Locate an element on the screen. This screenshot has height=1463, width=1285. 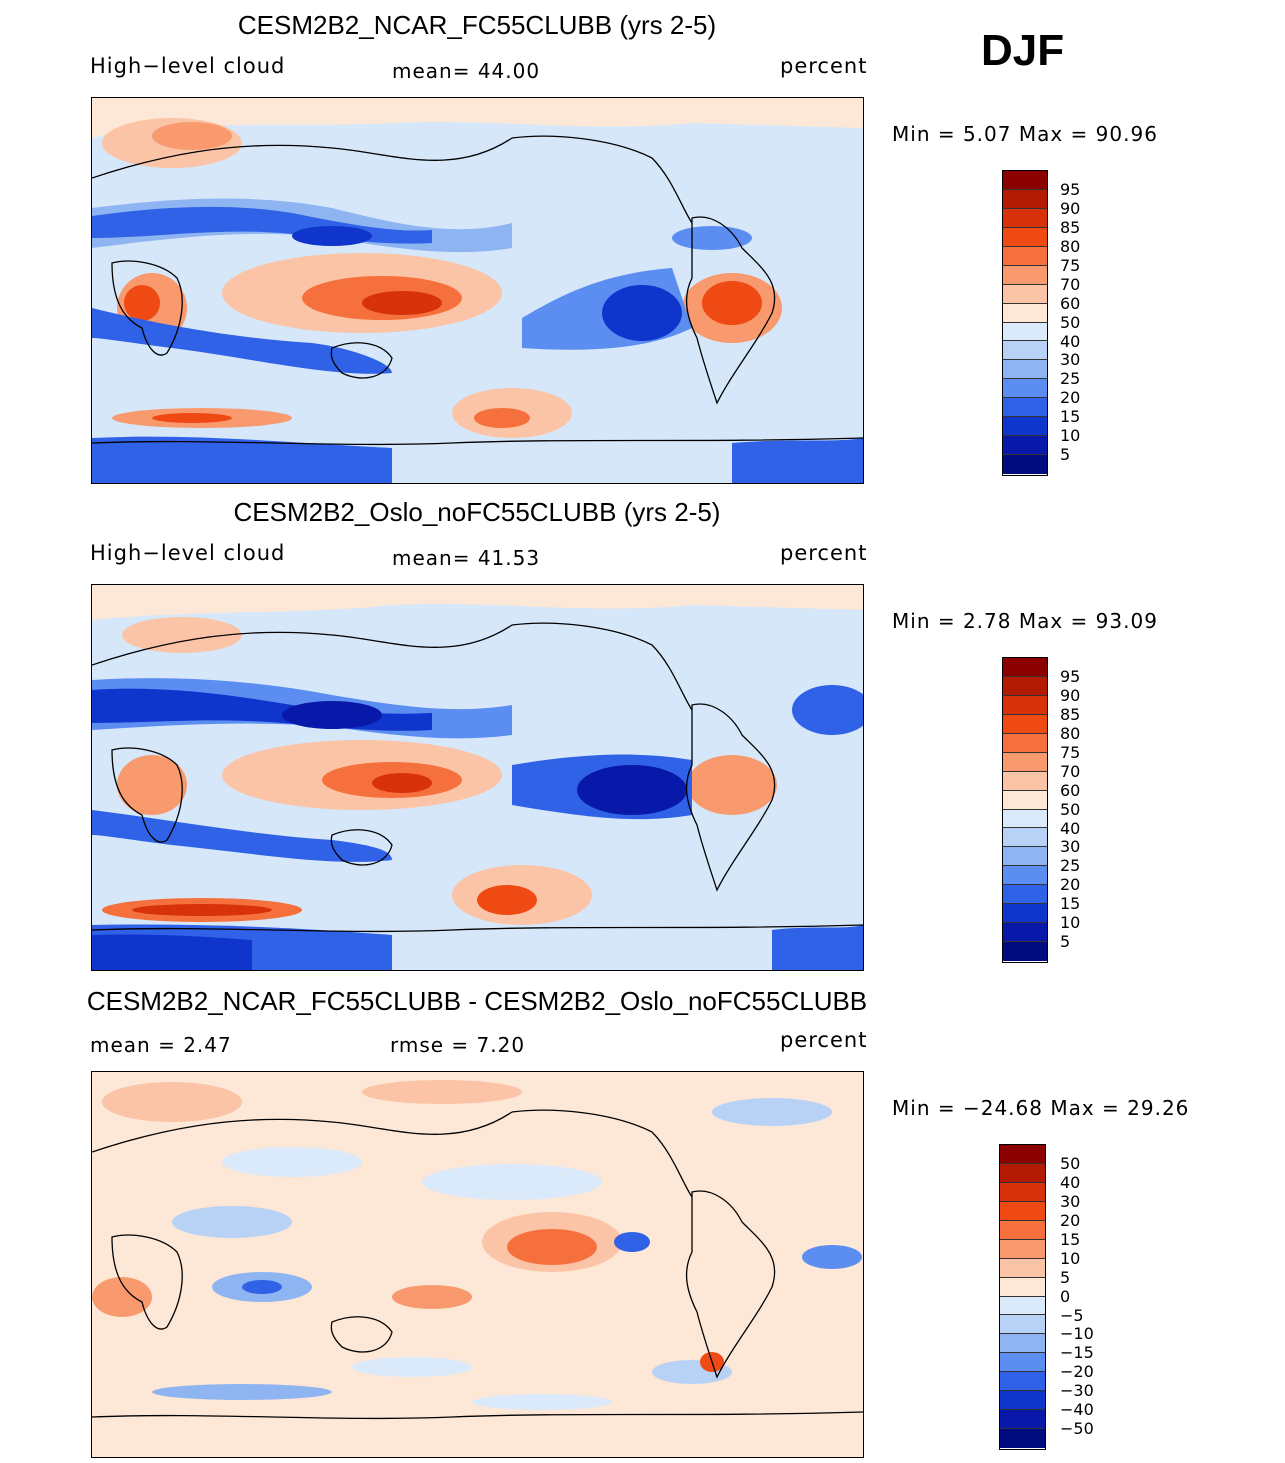
panel1-title: CESM2B2_NCAR_FC55CLUBB (yrs 2-5) is located at coordinates (477, 25).